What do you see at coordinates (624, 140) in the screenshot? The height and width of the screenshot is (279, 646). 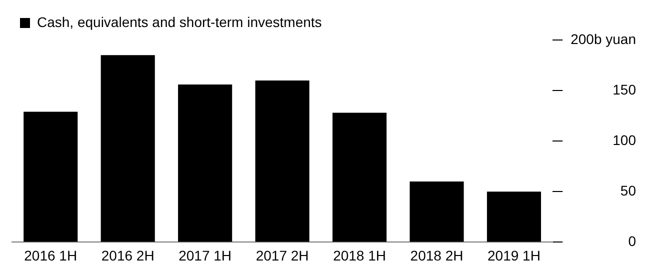 I see `y-tick-label: 100` at bounding box center [624, 140].